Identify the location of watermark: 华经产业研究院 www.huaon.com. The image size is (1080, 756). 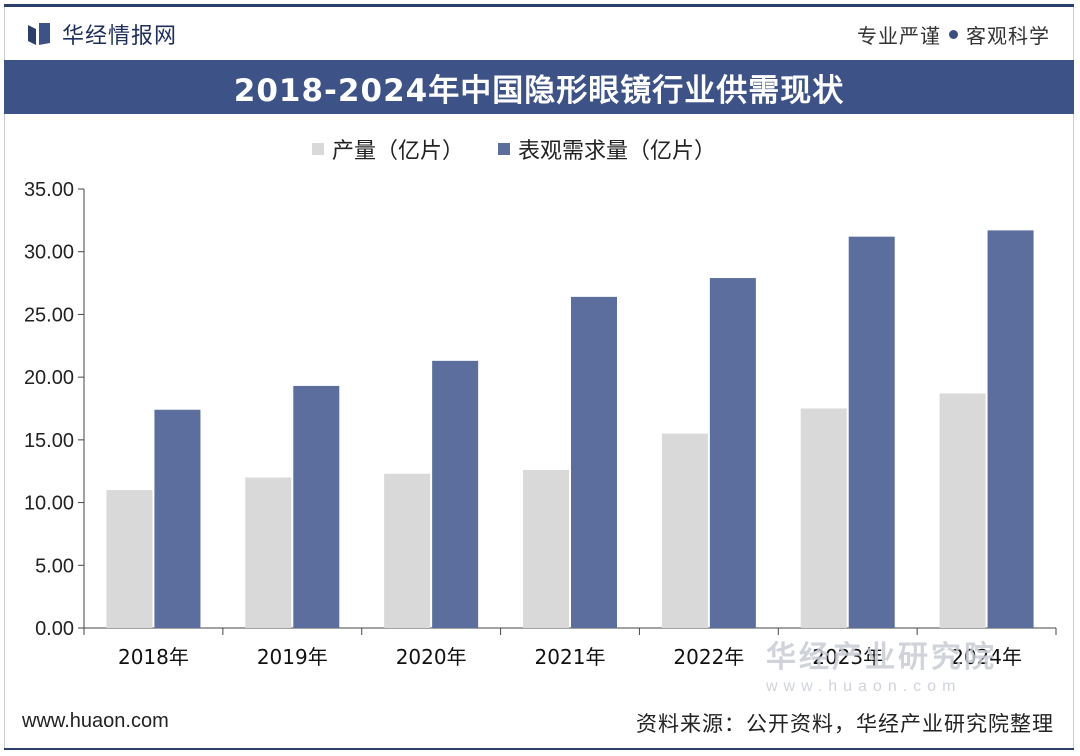
(881, 664).